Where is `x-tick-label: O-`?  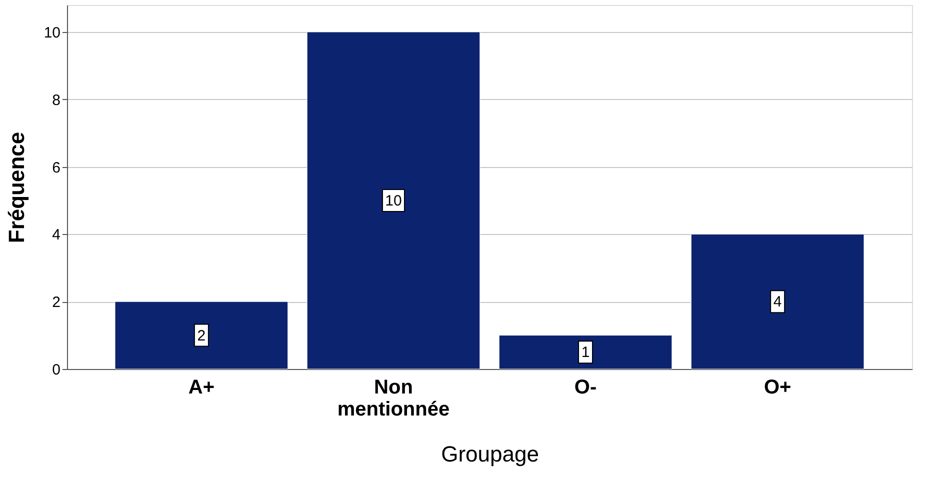 x-tick-label: O- is located at coordinates (585, 387).